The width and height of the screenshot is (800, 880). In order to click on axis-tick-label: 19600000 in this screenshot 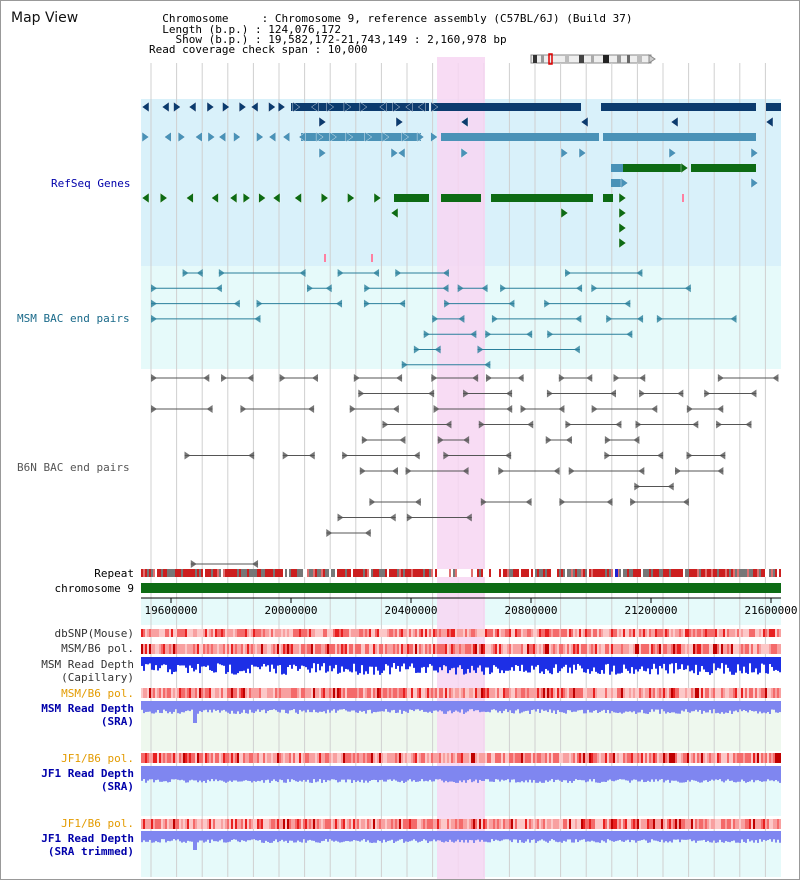, I will do `click(171, 610)`.